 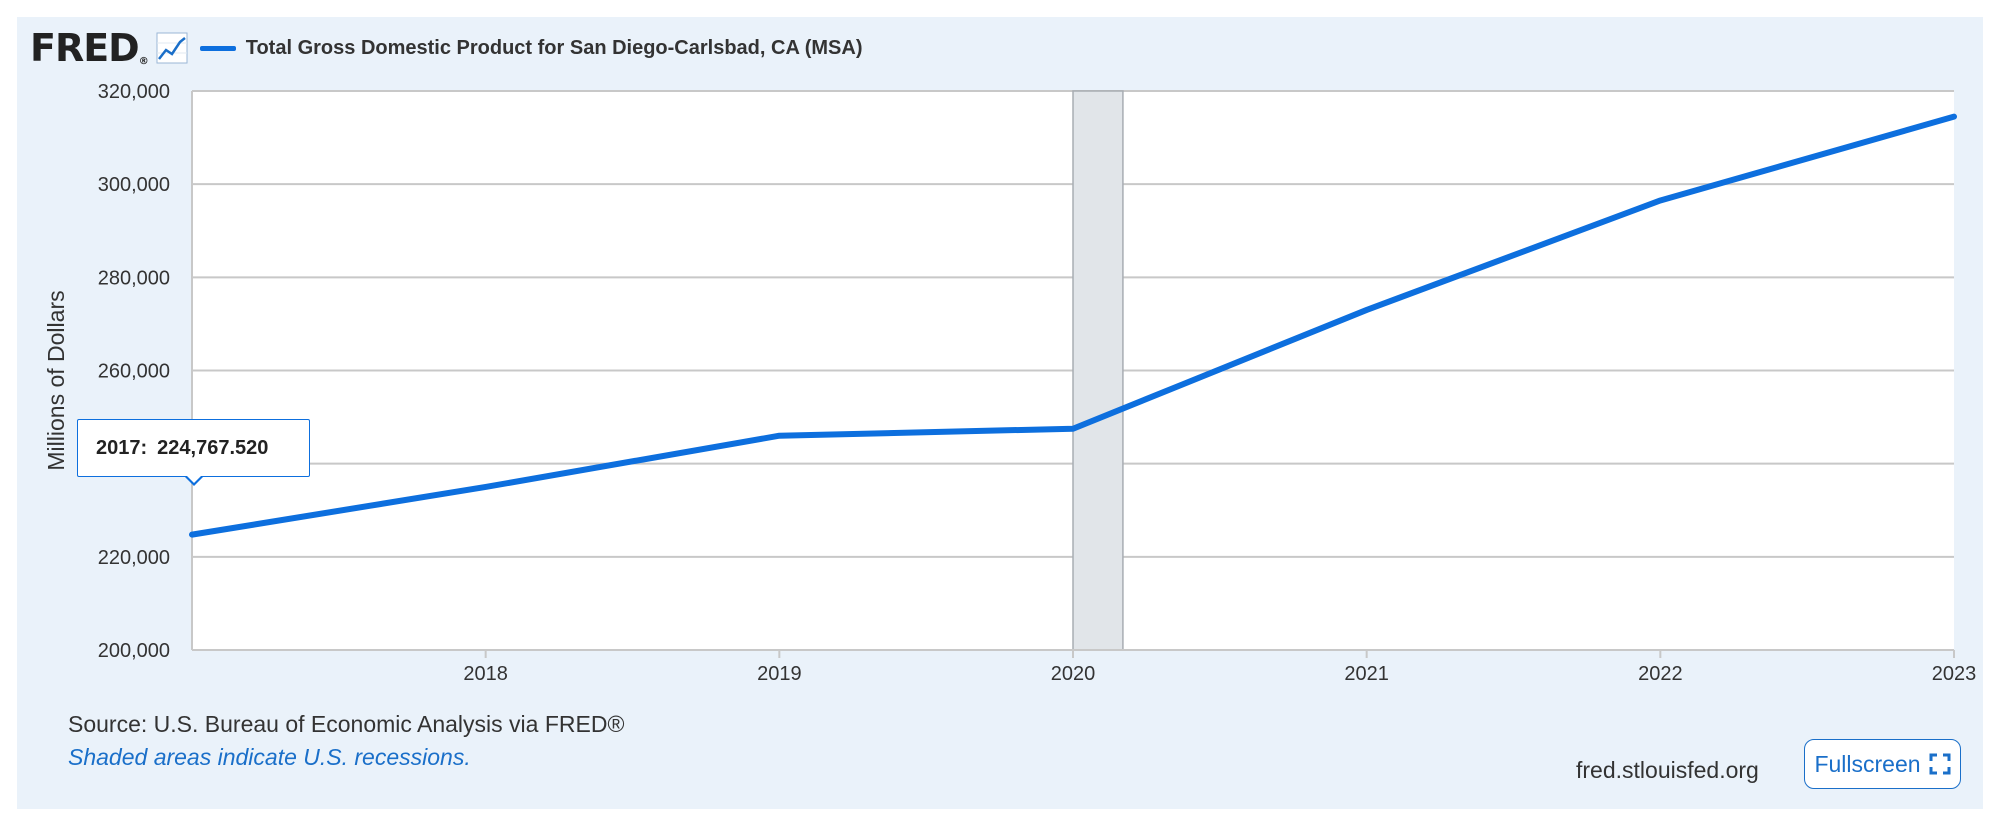 I want to click on y-tick-label: 200,000, so click(x=134, y=651).